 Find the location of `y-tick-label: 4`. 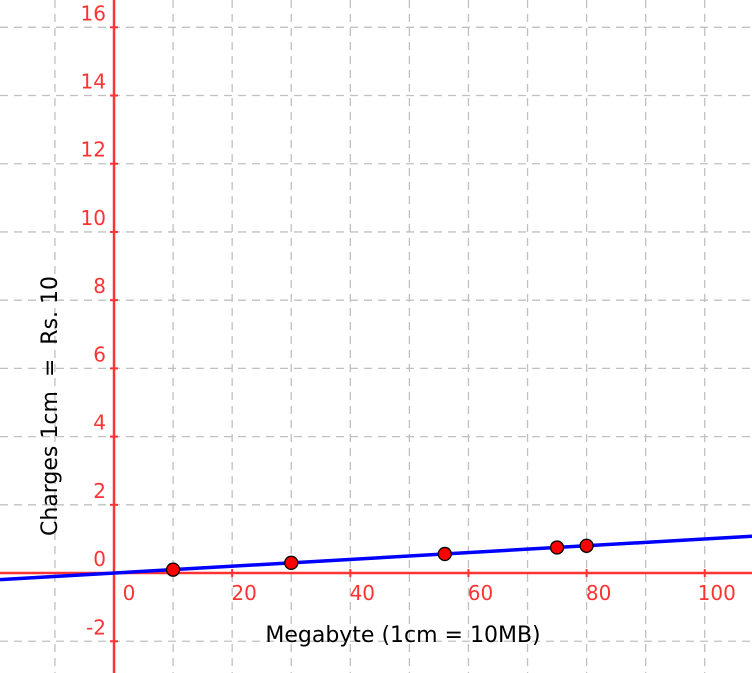

y-tick-label: 4 is located at coordinates (99, 423).